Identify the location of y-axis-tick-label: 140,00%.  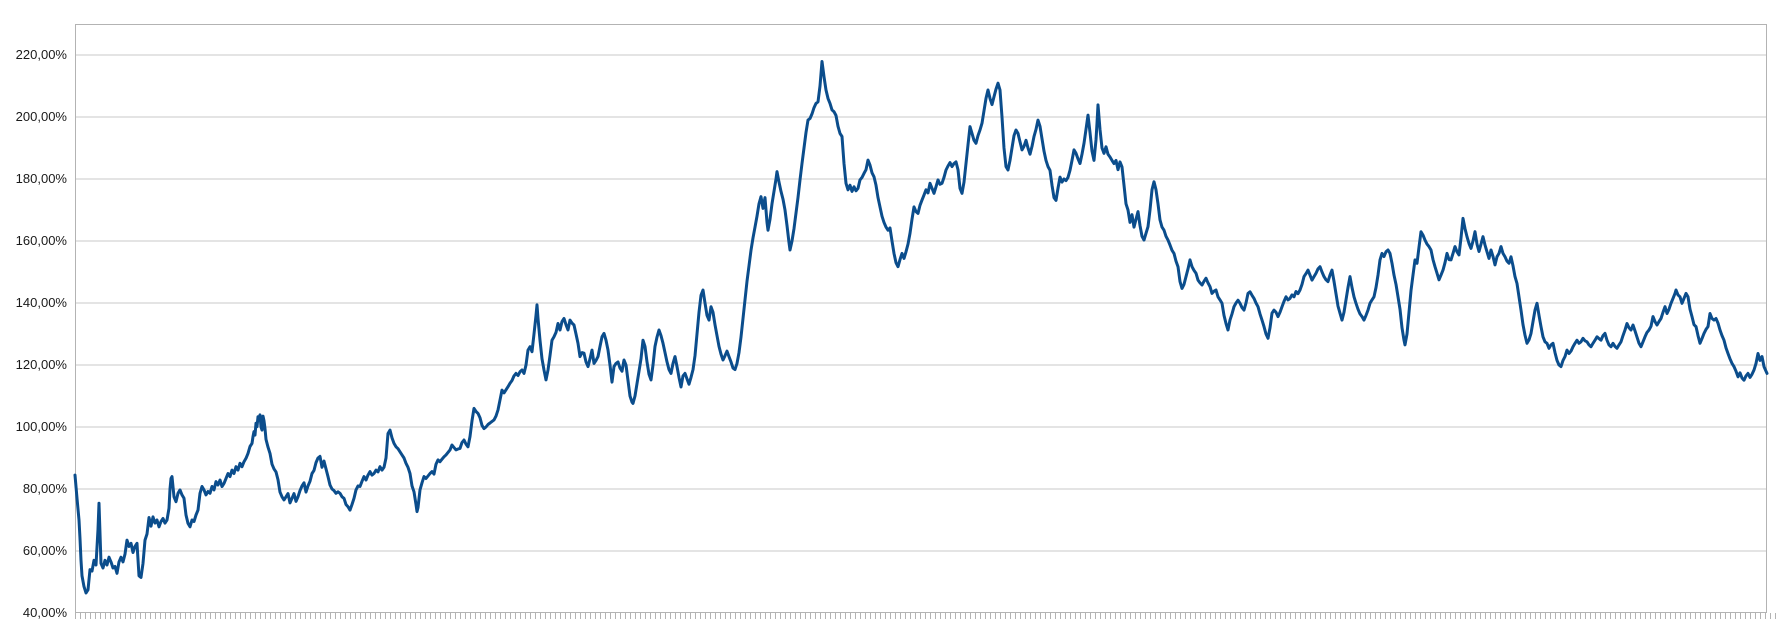
(41, 302).